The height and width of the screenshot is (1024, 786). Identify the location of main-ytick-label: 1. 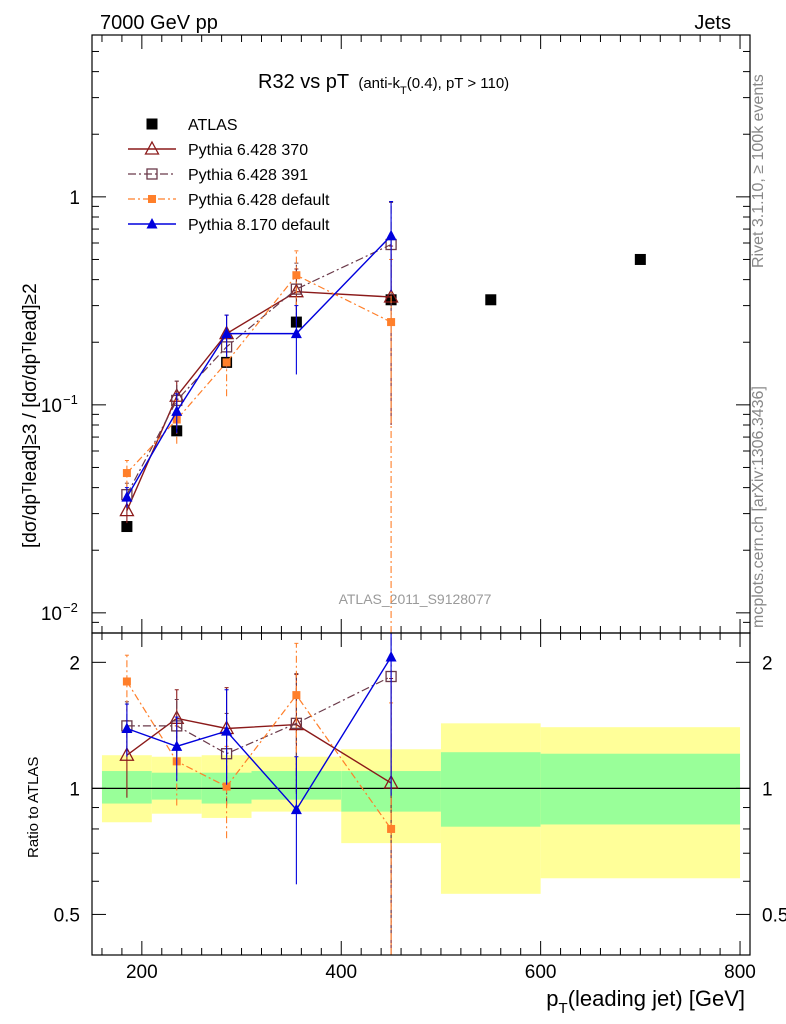
(74, 198).